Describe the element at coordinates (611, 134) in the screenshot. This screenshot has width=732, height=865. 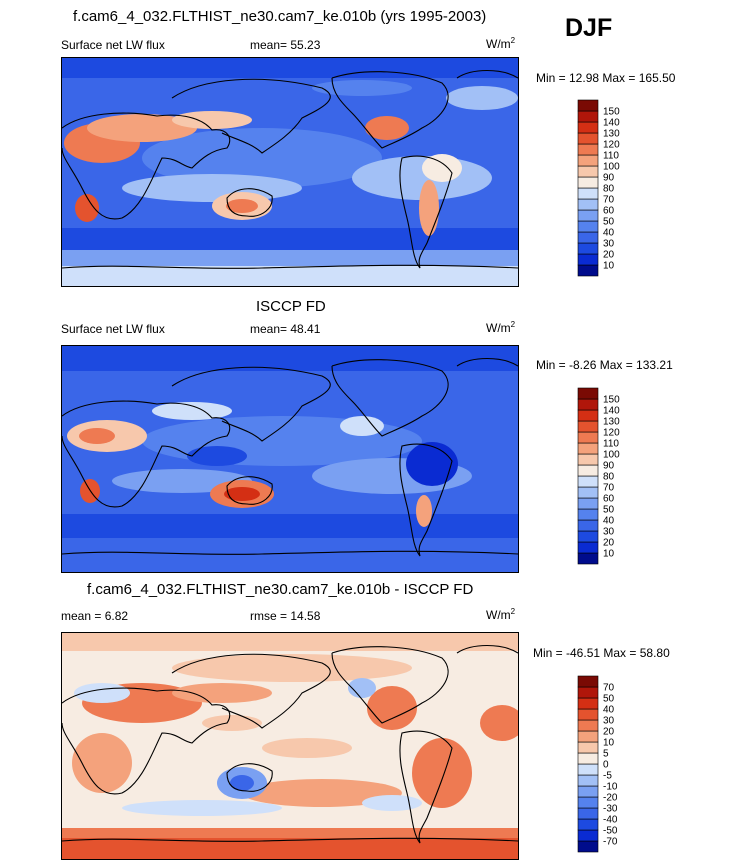
I see `colorbar-tick-label: 130` at that location.